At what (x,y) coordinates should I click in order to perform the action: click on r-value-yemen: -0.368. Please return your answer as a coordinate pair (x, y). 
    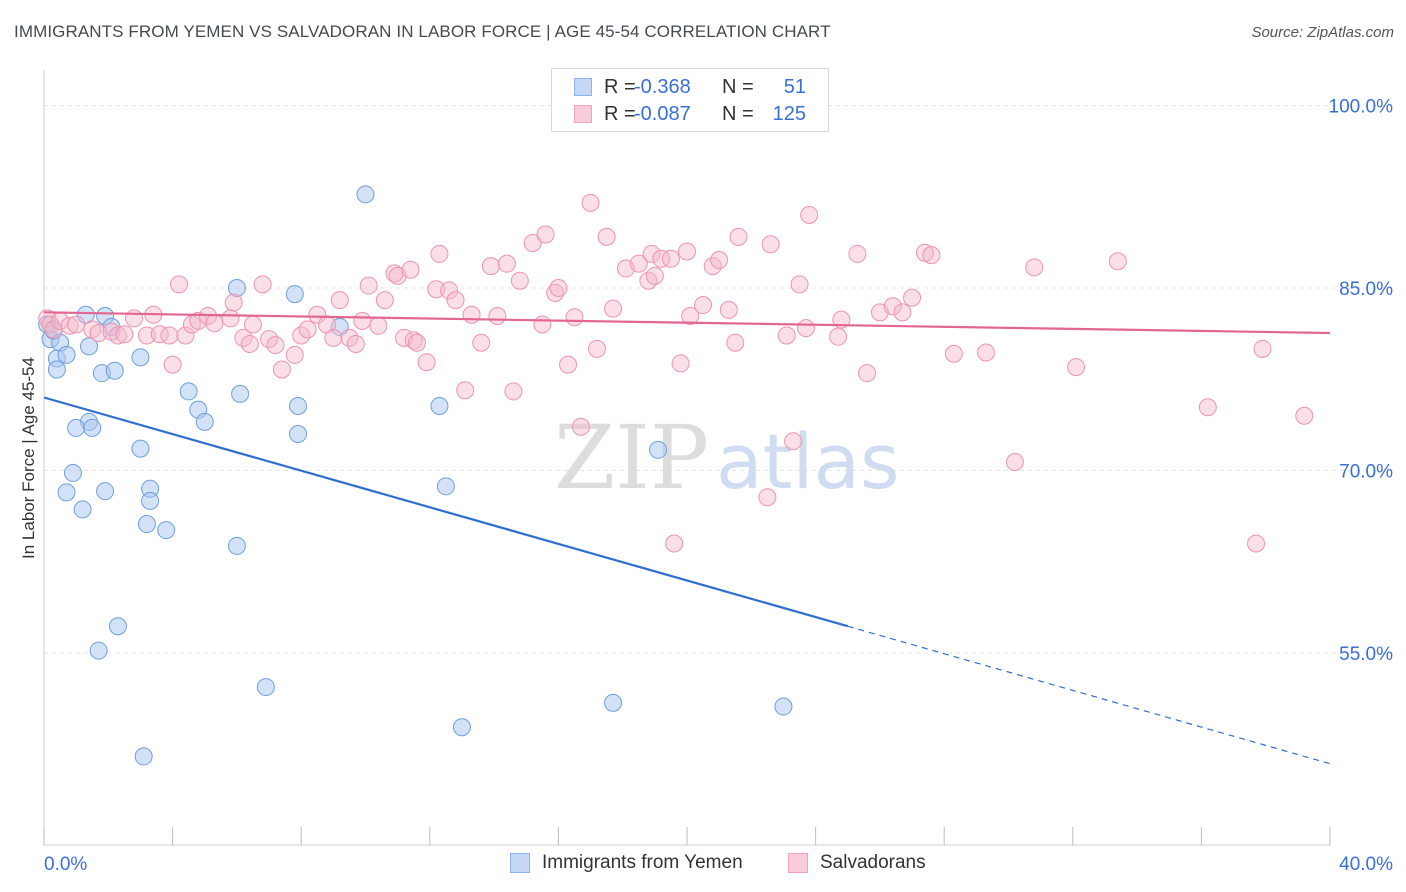
    Looking at the image, I should click on (662, 86).